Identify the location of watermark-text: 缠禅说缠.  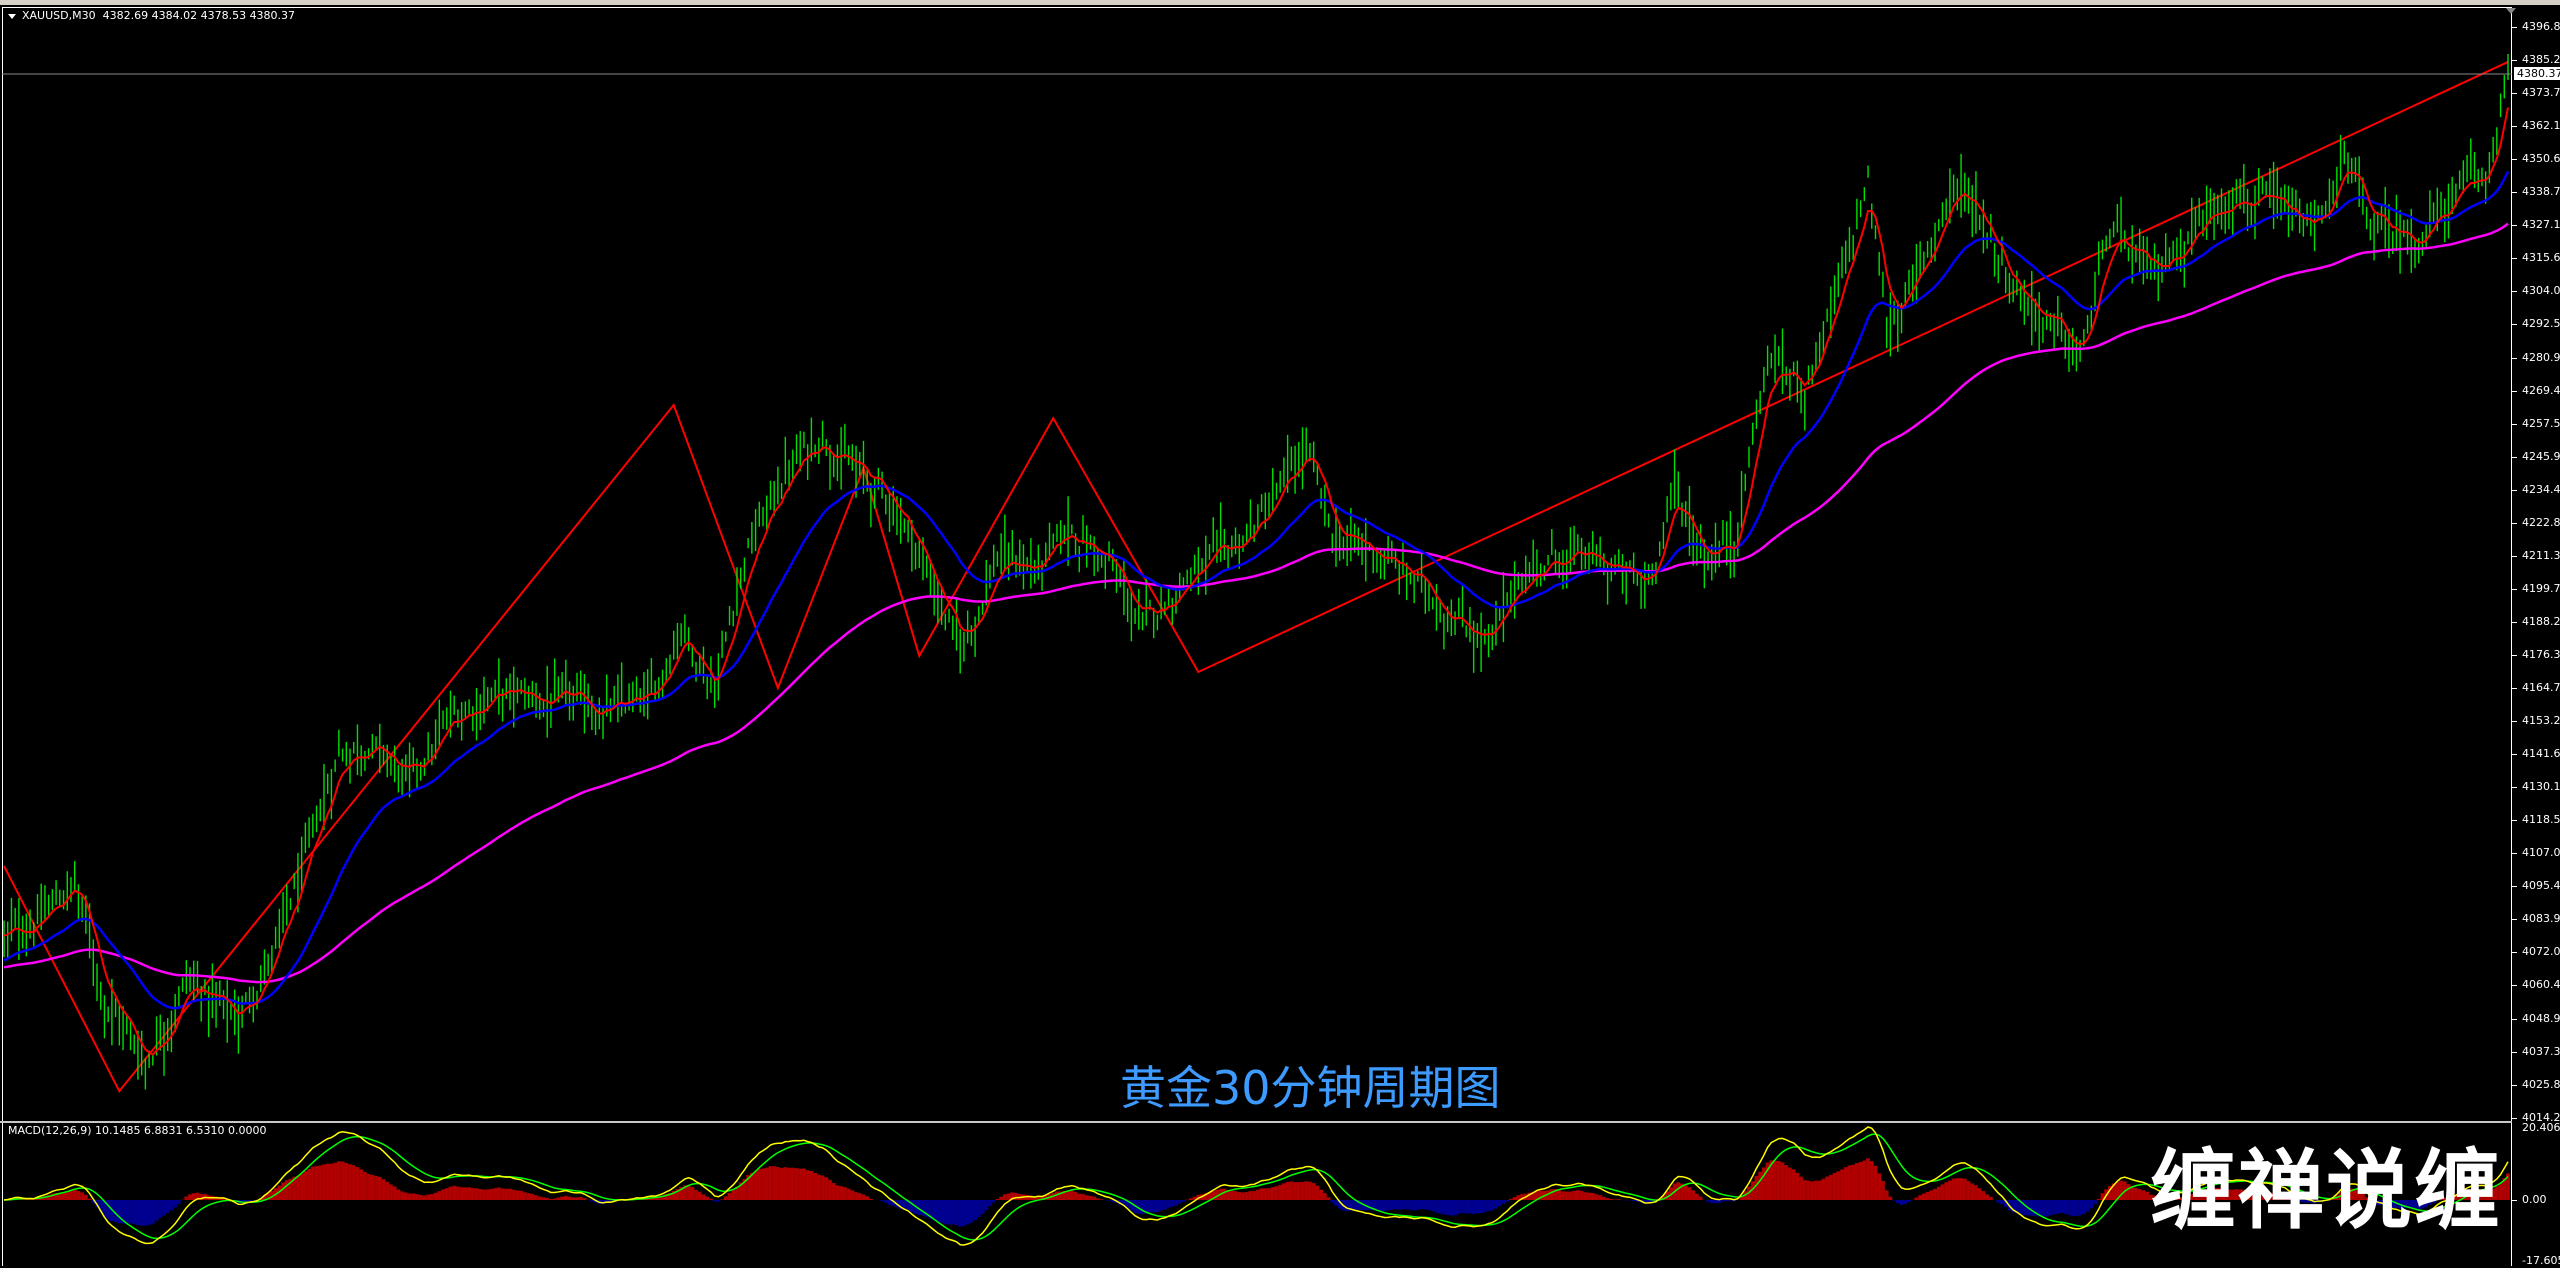
(2326, 1191).